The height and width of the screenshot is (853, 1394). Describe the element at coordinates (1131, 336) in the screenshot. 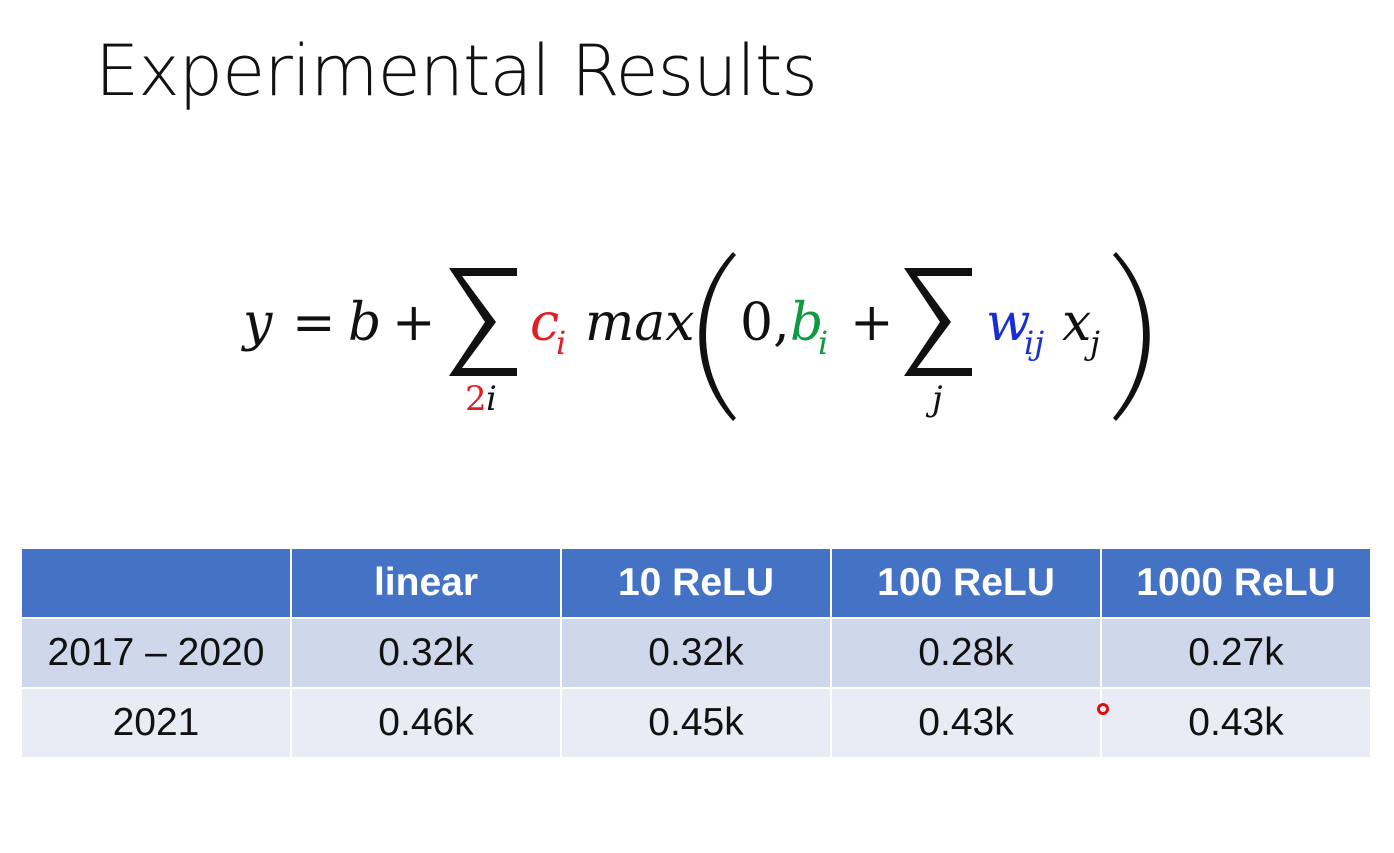

I see `right-paren` at that location.